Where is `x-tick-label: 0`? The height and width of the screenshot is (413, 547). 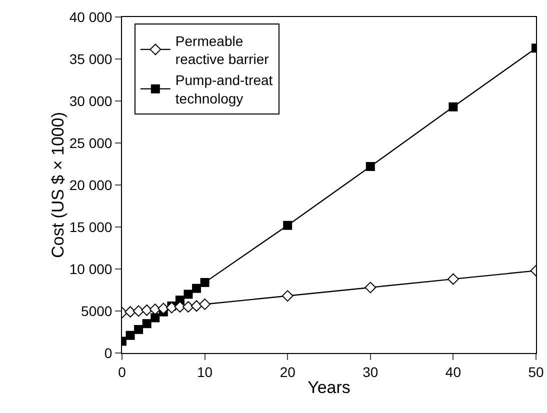
x-tick-label: 0 is located at coordinates (122, 372).